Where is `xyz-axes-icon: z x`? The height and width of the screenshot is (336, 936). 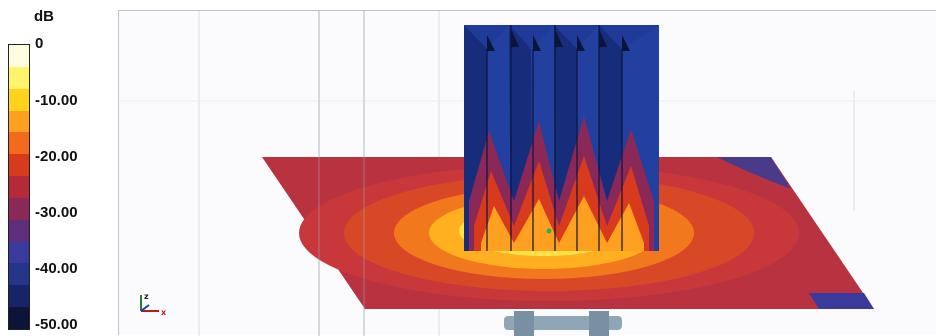
xyz-axes-icon: z x is located at coordinates (153, 304).